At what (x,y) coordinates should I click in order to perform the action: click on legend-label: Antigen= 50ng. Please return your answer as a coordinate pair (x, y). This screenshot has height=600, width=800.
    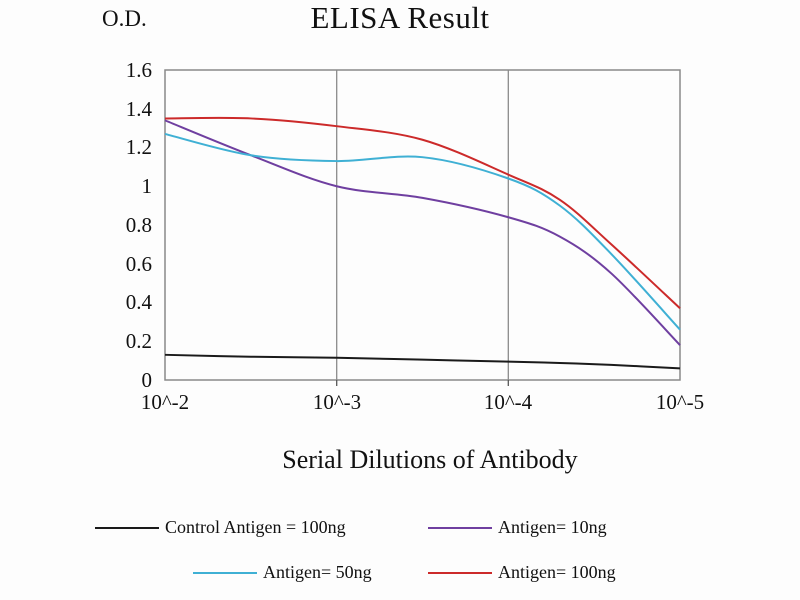
    Looking at the image, I should click on (317, 572).